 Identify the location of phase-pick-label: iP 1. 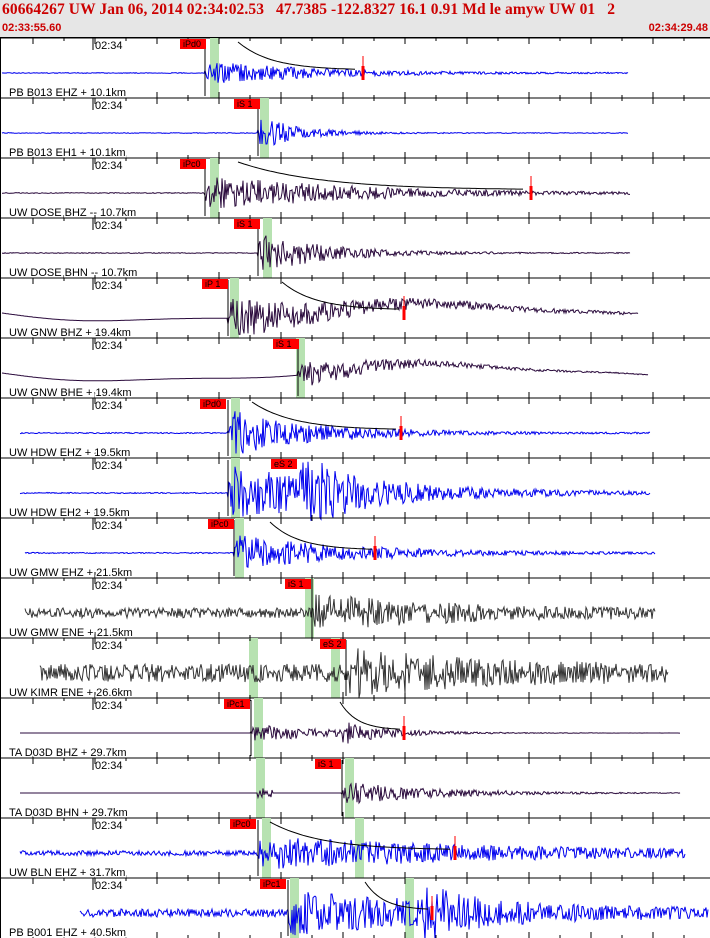
(212, 284).